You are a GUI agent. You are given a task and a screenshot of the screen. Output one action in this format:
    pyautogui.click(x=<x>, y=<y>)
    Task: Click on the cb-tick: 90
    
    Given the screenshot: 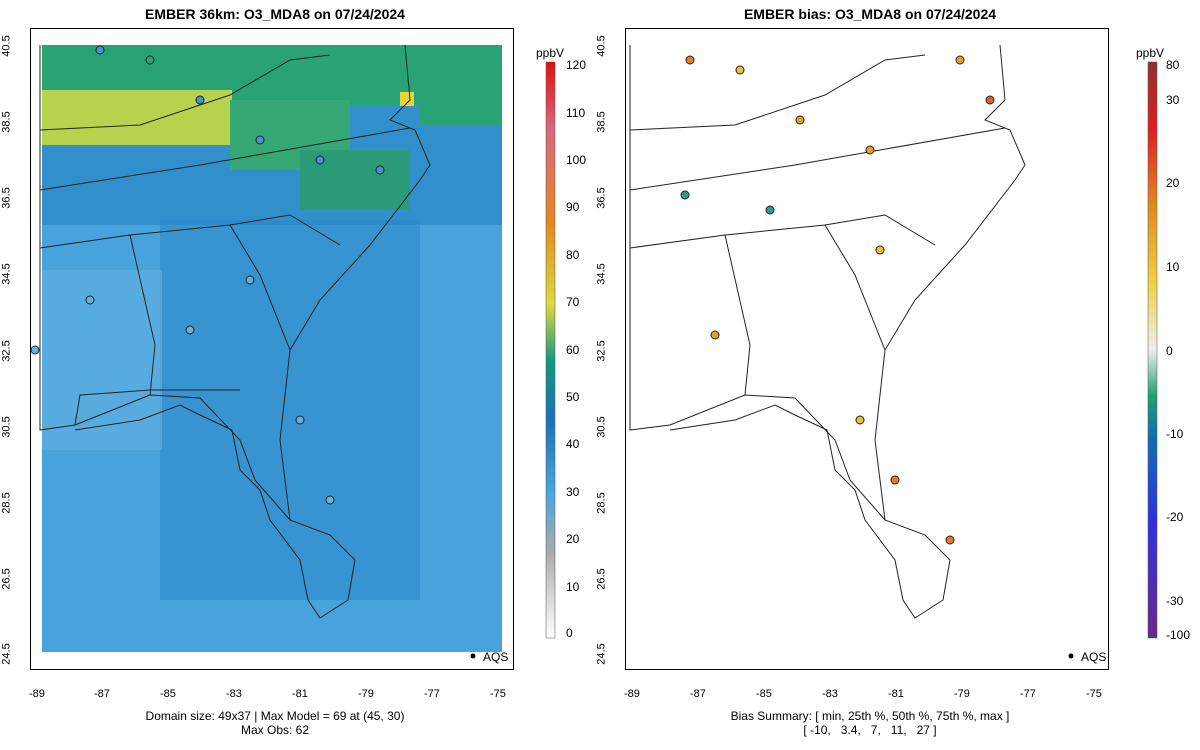 What is the action you would take?
    pyautogui.click(x=573, y=207)
    